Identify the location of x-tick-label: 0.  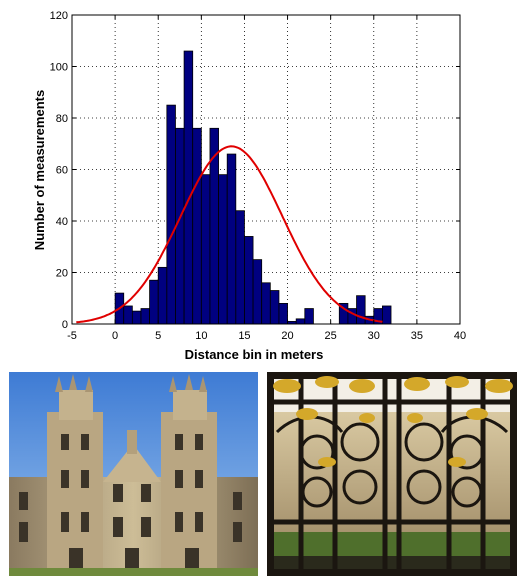
(115, 336).